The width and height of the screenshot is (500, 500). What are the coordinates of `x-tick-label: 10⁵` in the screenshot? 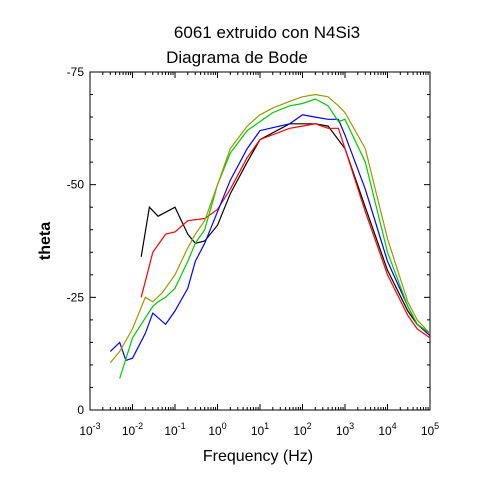 It's located at (430, 429).